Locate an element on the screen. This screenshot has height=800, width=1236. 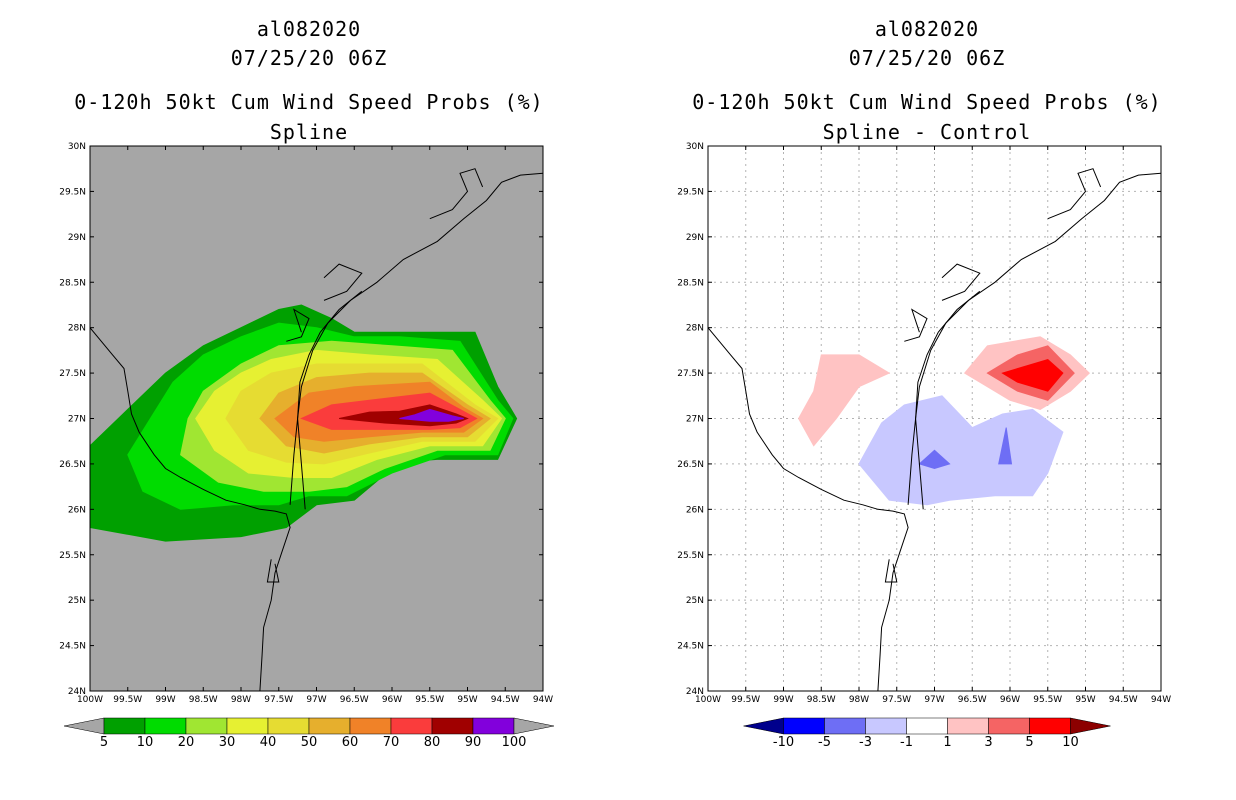
storm-id-title: al082020 is located at coordinates (927, 29).